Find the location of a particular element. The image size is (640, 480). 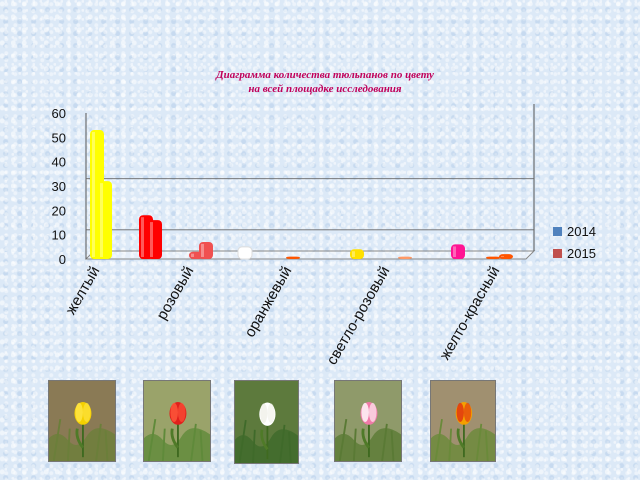

chart-title-line-1: Диаграмма количества тюльпанов по цвету is located at coordinates (325, 75).